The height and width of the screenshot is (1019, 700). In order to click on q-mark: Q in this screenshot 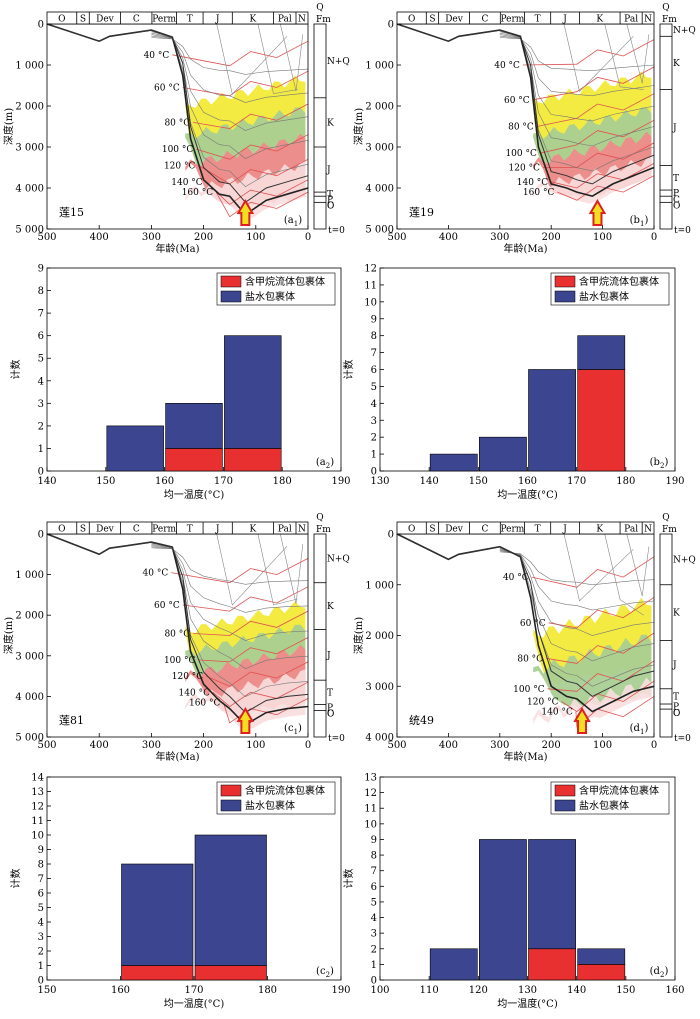, I will do `click(319, 518)`.